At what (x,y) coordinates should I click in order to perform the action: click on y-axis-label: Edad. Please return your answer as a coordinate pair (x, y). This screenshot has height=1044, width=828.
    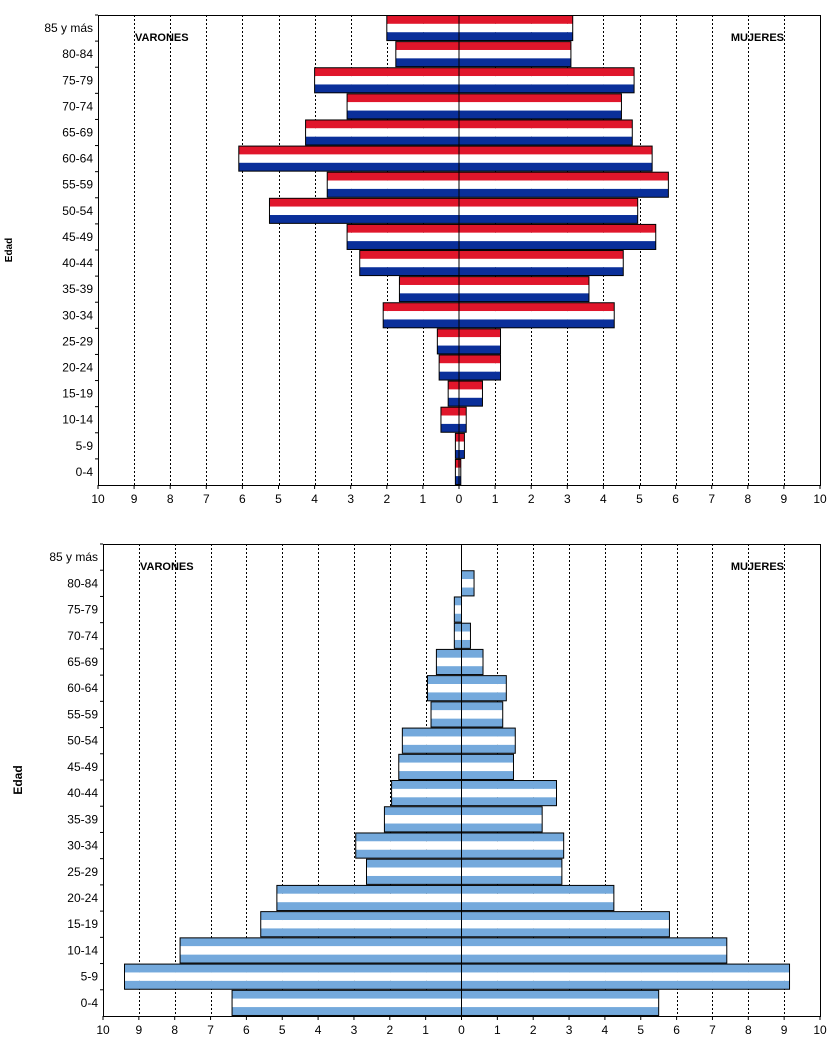
    Looking at the image, I should click on (18, 779).